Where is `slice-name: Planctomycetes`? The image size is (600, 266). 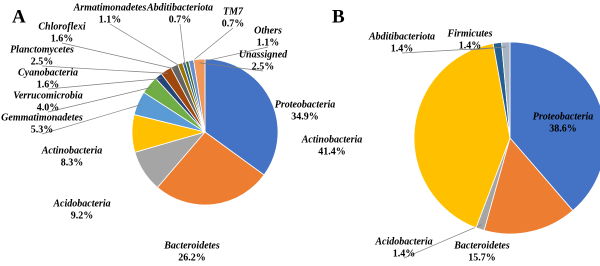 slice-name: Planctomycetes is located at coordinates (42, 49).